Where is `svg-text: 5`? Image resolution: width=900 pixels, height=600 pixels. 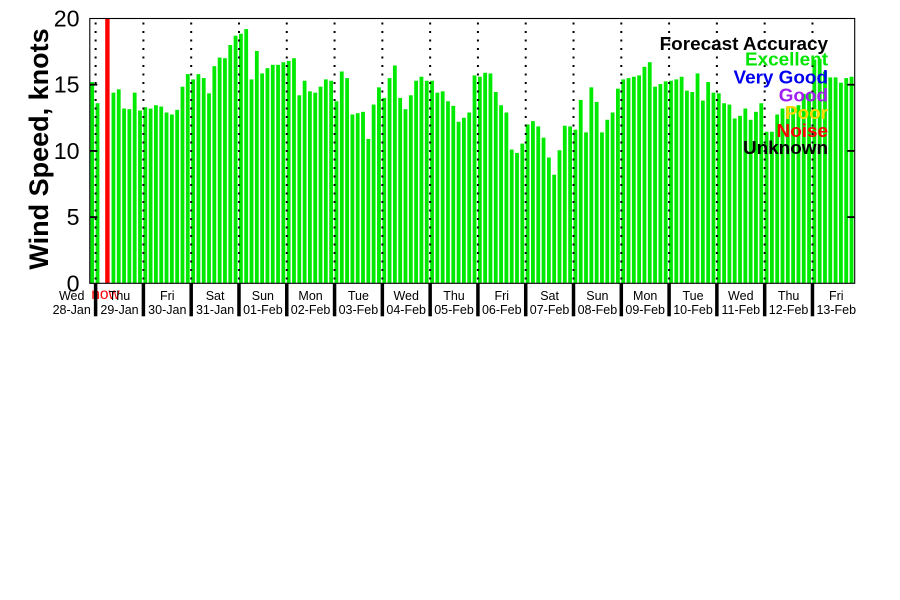
svg-text: 5 is located at coordinates (73, 217).